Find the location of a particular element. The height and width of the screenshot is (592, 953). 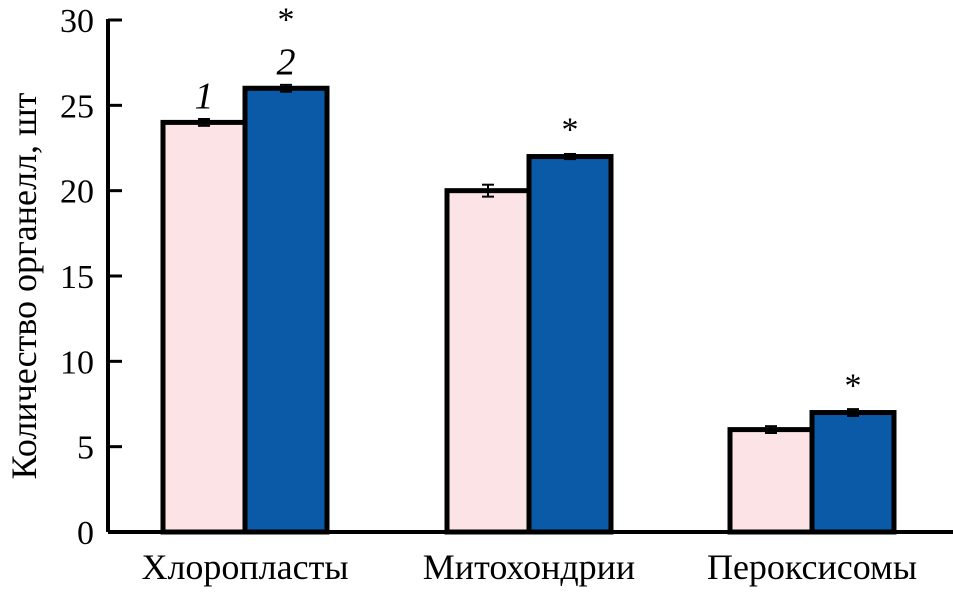

y-tick-label: 10 is located at coordinates (77, 362).